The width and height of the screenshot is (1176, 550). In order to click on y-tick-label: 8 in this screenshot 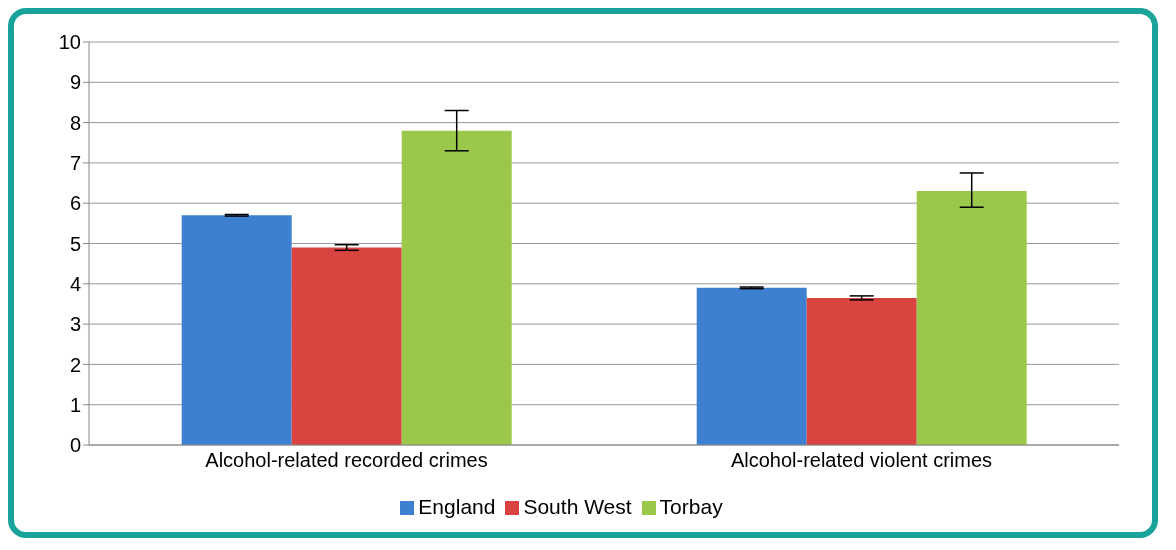, I will do `click(75, 122)`.